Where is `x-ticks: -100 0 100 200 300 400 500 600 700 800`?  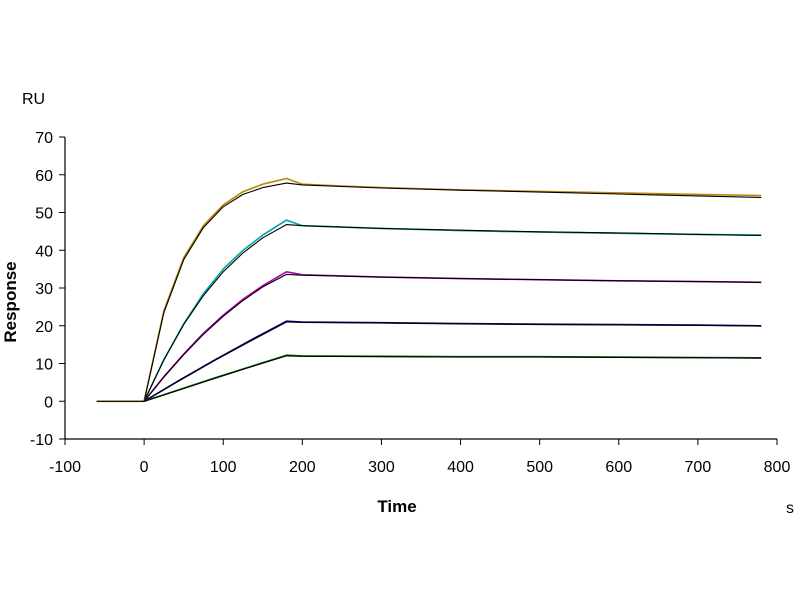
x-ticks: -100 0 100 200 300 400 500 600 700 800 is located at coordinates (419, 457).